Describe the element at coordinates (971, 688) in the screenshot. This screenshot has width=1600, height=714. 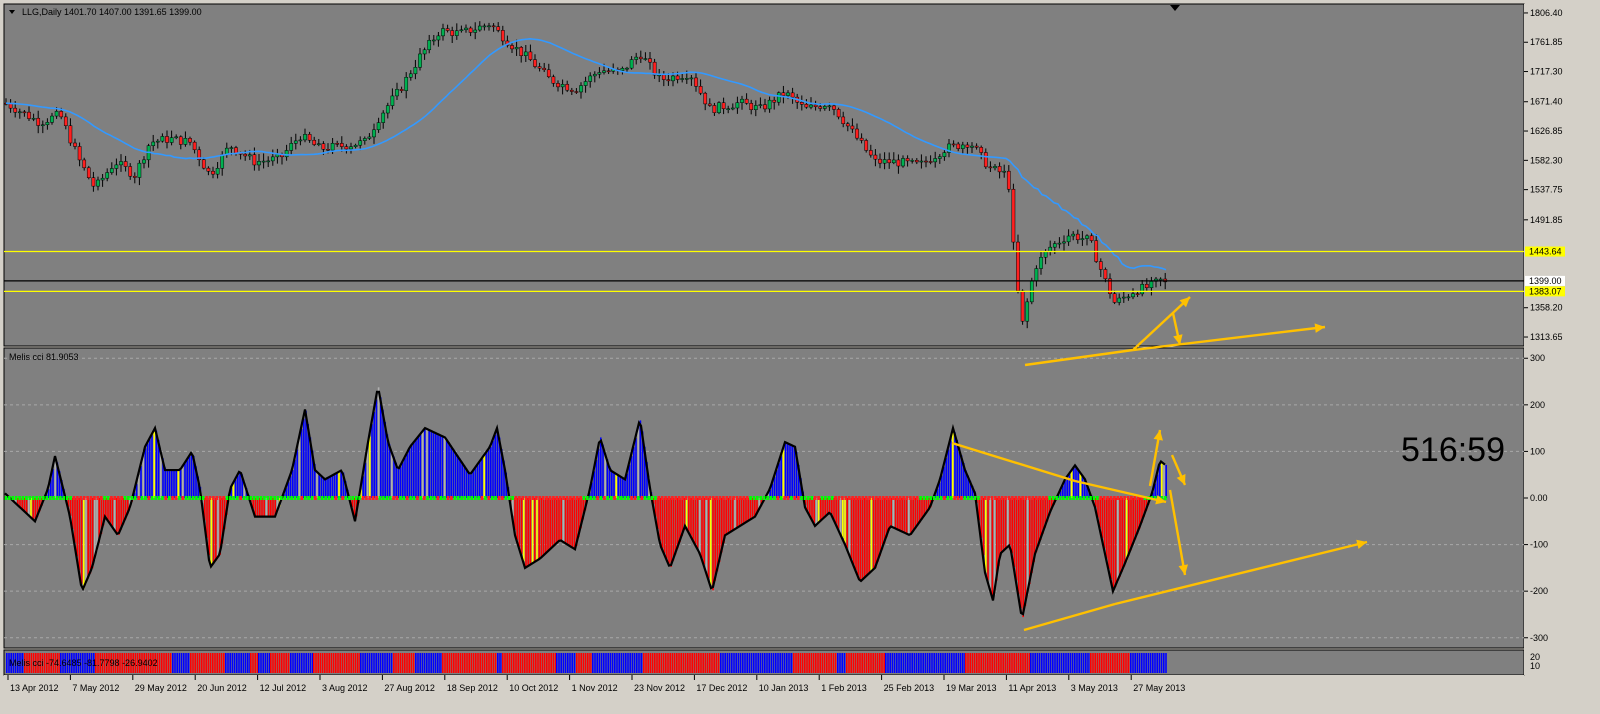
I see `time-tick-label: 19 Mar 2013` at that location.